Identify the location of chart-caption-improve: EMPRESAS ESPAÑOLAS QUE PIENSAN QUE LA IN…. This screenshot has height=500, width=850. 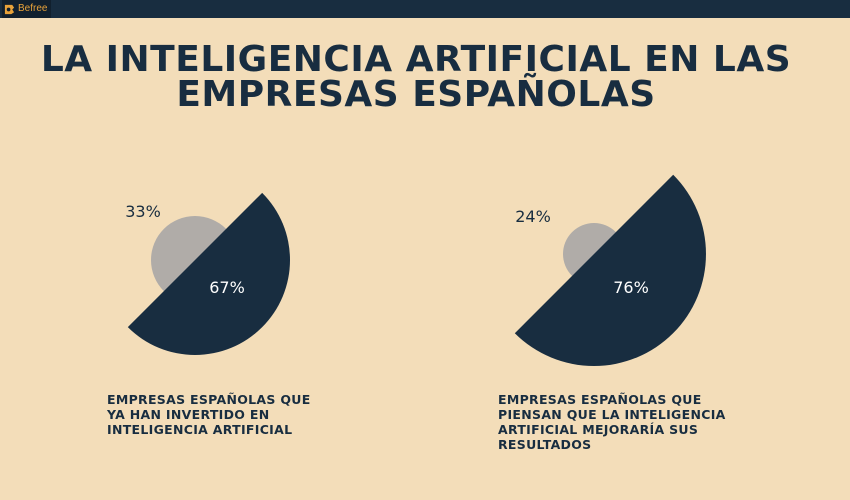
(612, 422).